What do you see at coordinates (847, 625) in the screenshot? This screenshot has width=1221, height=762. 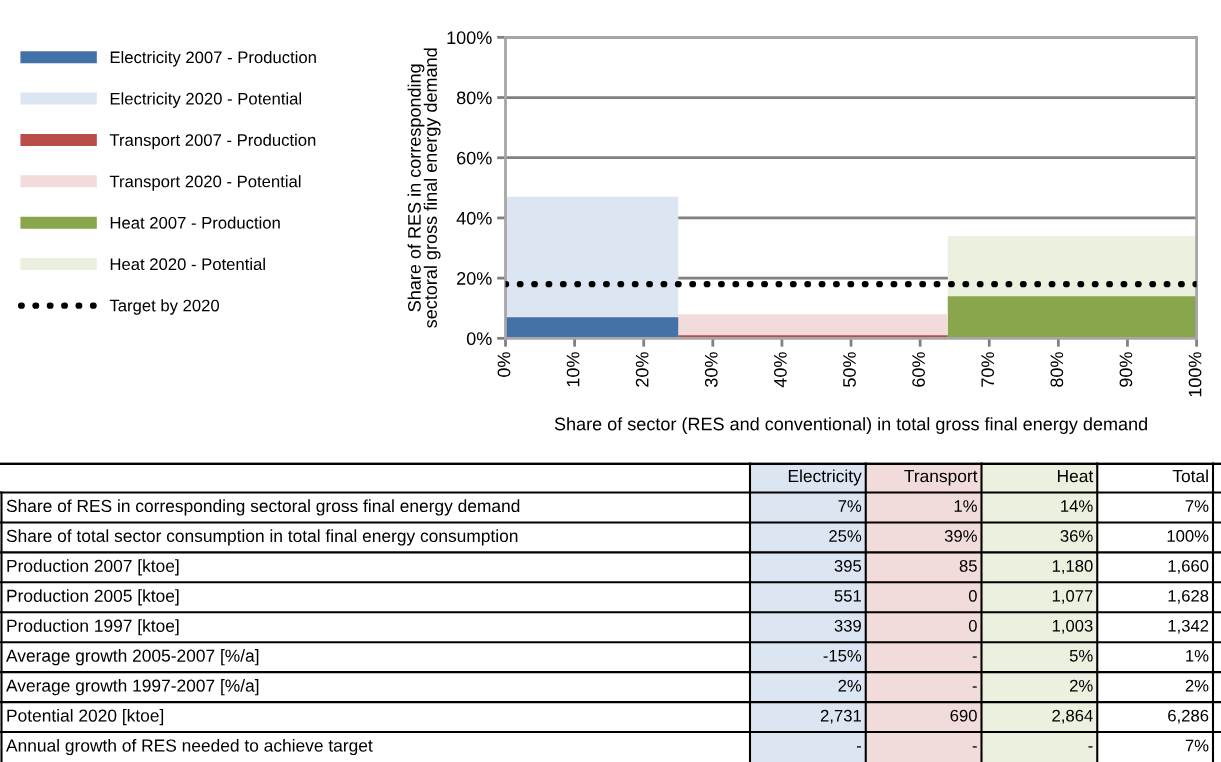 I see `text: 339` at bounding box center [847, 625].